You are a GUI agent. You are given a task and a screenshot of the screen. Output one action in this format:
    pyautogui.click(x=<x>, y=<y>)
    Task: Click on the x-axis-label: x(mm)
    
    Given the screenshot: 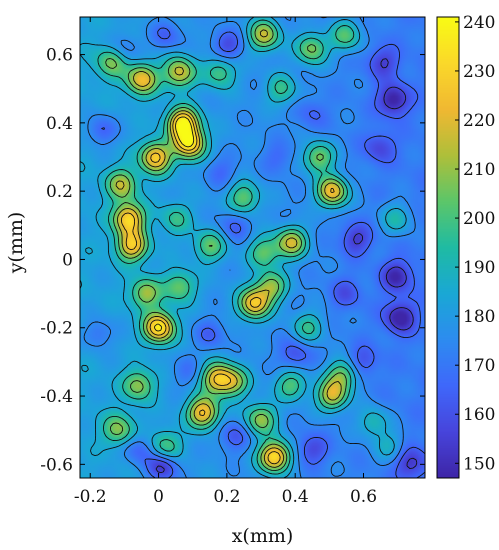 What is the action you would take?
    pyautogui.click(x=263, y=536)
    